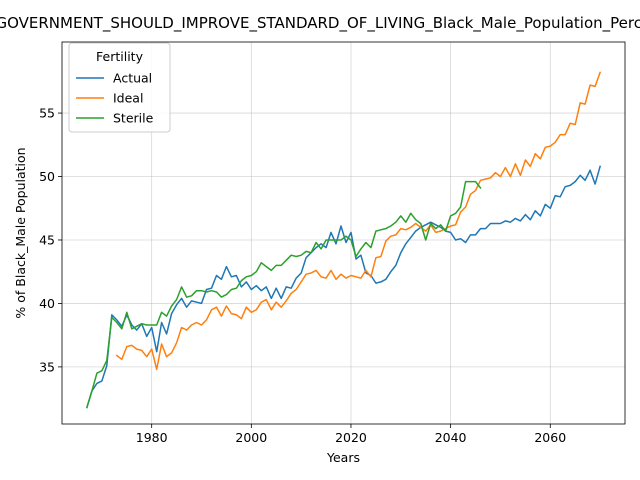  What do you see at coordinates (343, 457) in the screenshot?
I see `x-axis-label: Years` at bounding box center [343, 457].